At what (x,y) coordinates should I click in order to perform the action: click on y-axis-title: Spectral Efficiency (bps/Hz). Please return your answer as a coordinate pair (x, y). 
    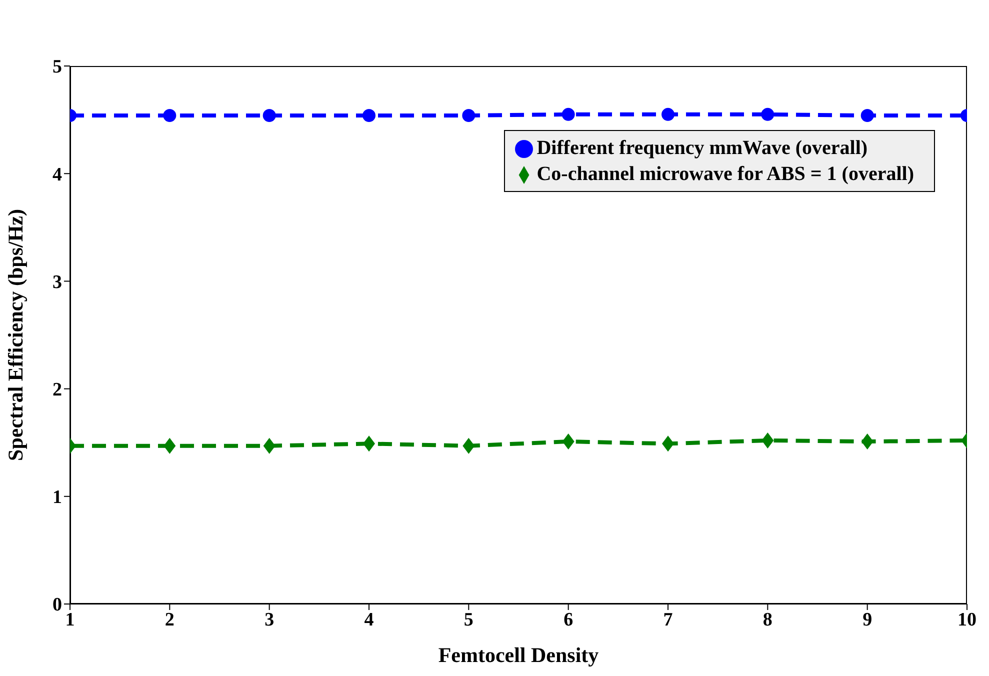
    Looking at the image, I should click on (15, 335).